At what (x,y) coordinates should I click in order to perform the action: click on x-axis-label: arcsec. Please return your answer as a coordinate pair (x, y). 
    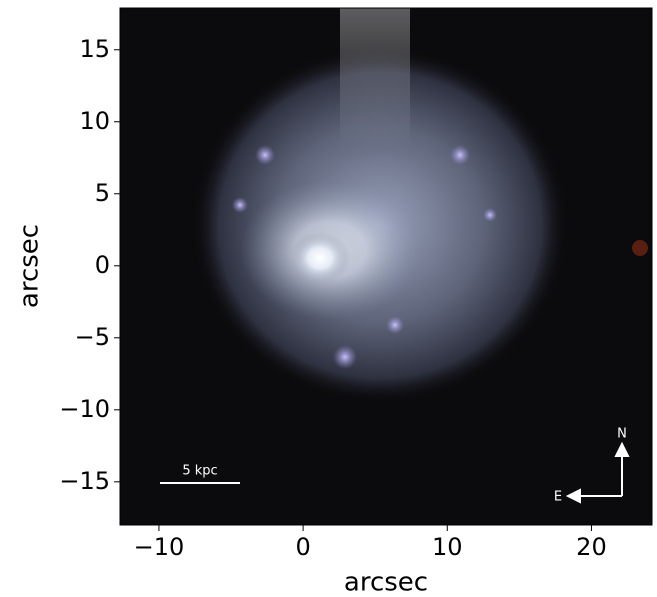
    Looking at the image, I should click on (386, 582).